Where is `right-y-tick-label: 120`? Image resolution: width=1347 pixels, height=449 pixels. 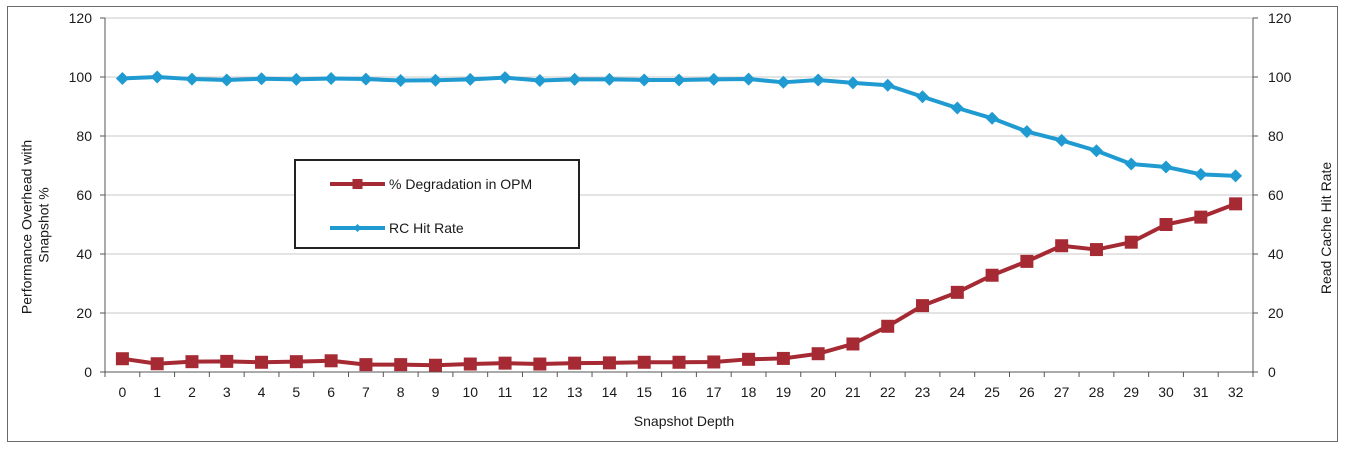 right-y-tick-label: 120 is located at coordinates (1280, 18).